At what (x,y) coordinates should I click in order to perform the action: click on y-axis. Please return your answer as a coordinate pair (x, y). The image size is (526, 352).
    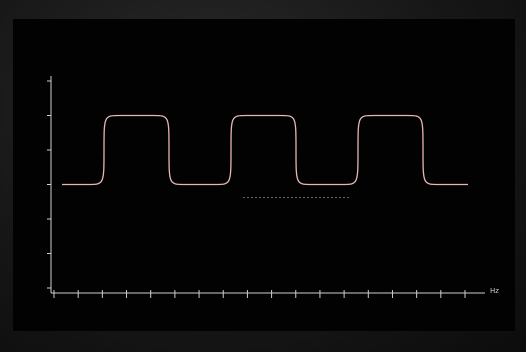
    Looking at the image, I should click on (49, 184).